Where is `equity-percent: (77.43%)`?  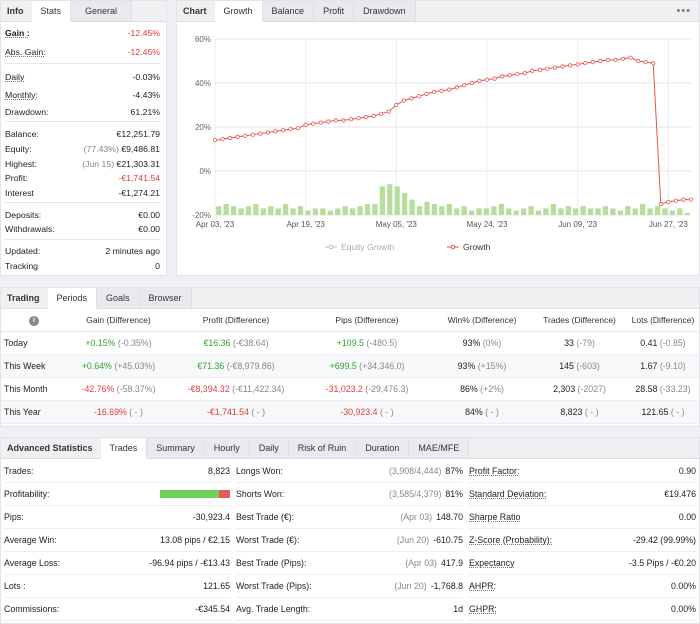
equity-percent: (77.43%) is located at coordinates (101, 149).